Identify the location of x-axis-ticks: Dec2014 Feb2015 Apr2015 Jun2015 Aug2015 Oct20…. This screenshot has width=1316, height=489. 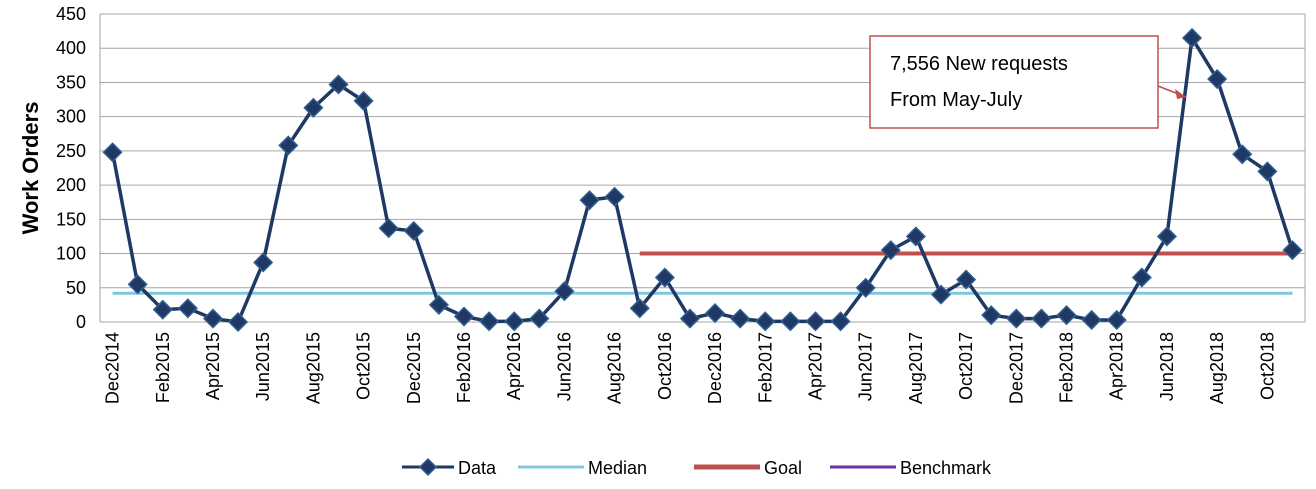
(690, 368).